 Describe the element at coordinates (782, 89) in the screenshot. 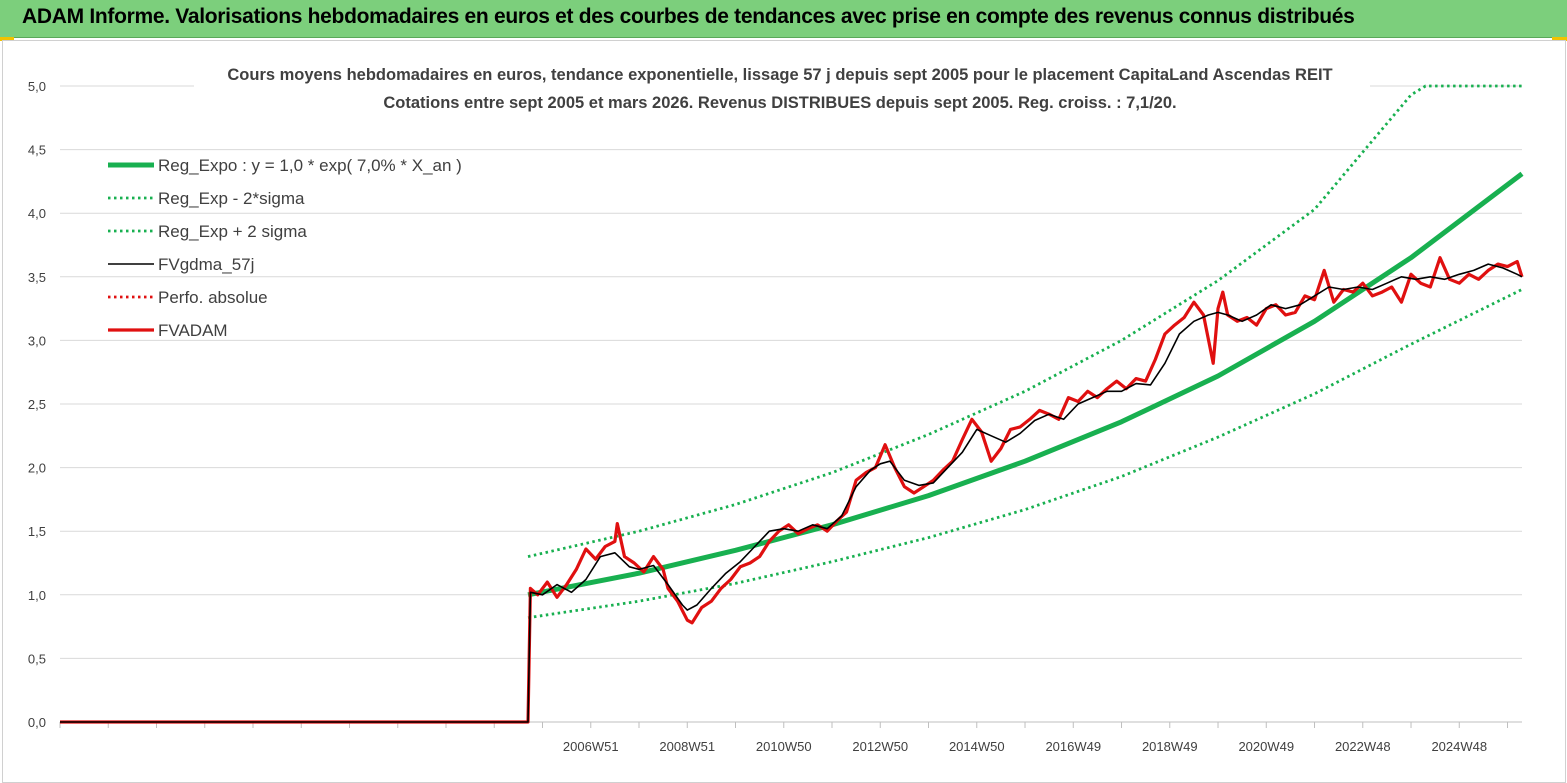

I see `title-background` at that location.